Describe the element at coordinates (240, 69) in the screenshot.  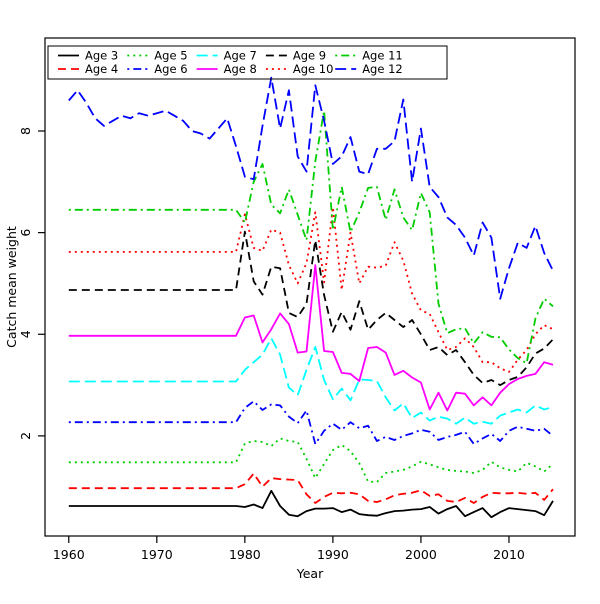
I see `legend-label: Age 8` at that location.